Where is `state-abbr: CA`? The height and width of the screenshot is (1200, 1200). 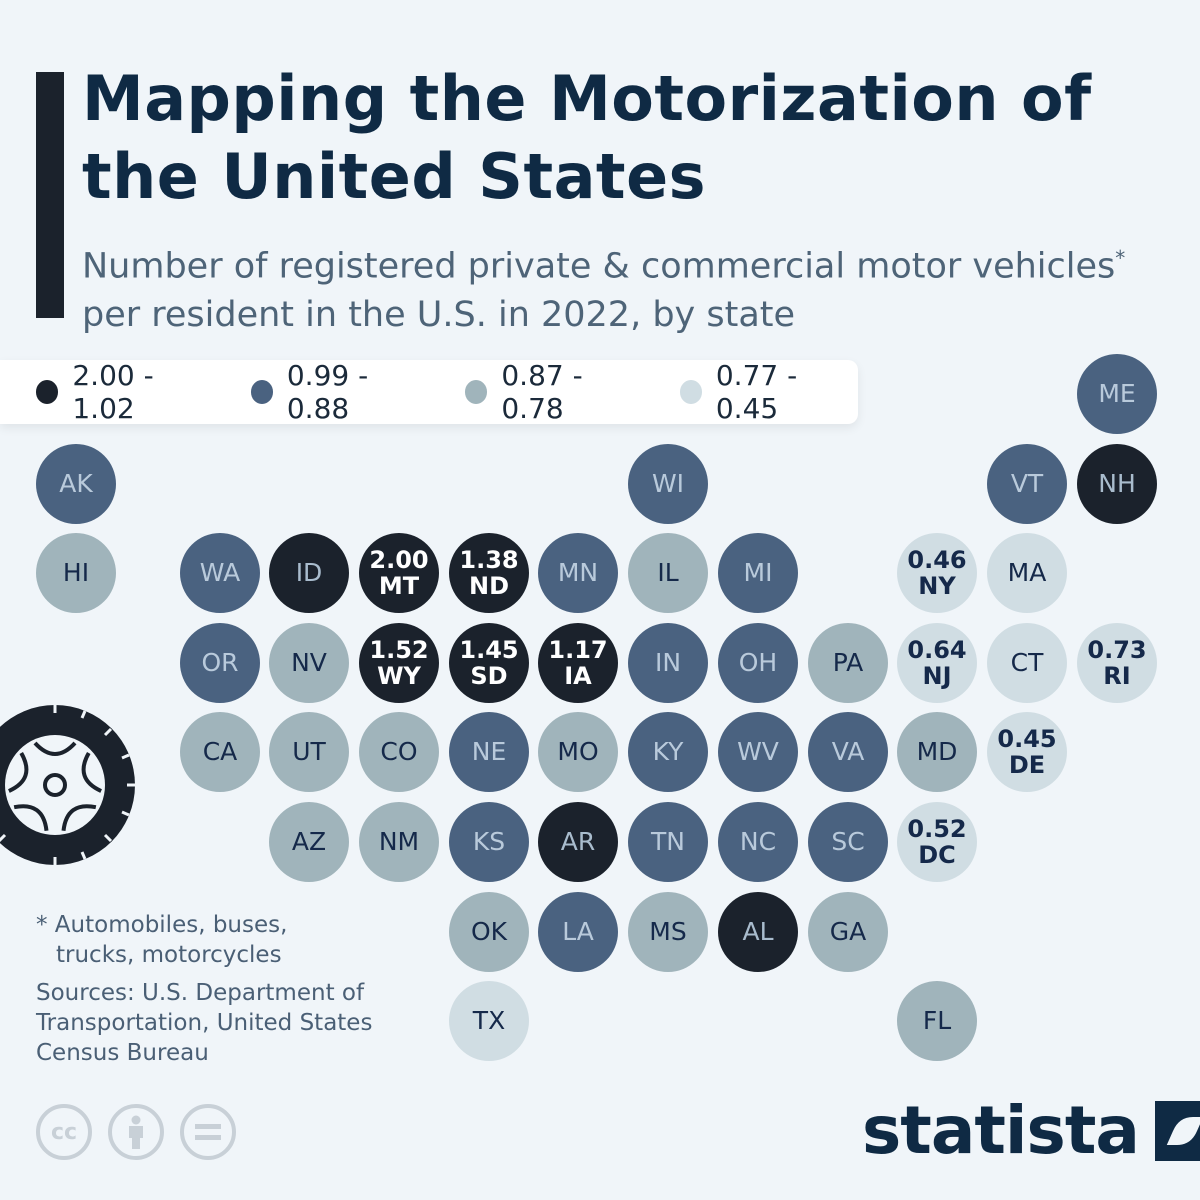 state-abbr: CA is located at coordinates (220, 751).